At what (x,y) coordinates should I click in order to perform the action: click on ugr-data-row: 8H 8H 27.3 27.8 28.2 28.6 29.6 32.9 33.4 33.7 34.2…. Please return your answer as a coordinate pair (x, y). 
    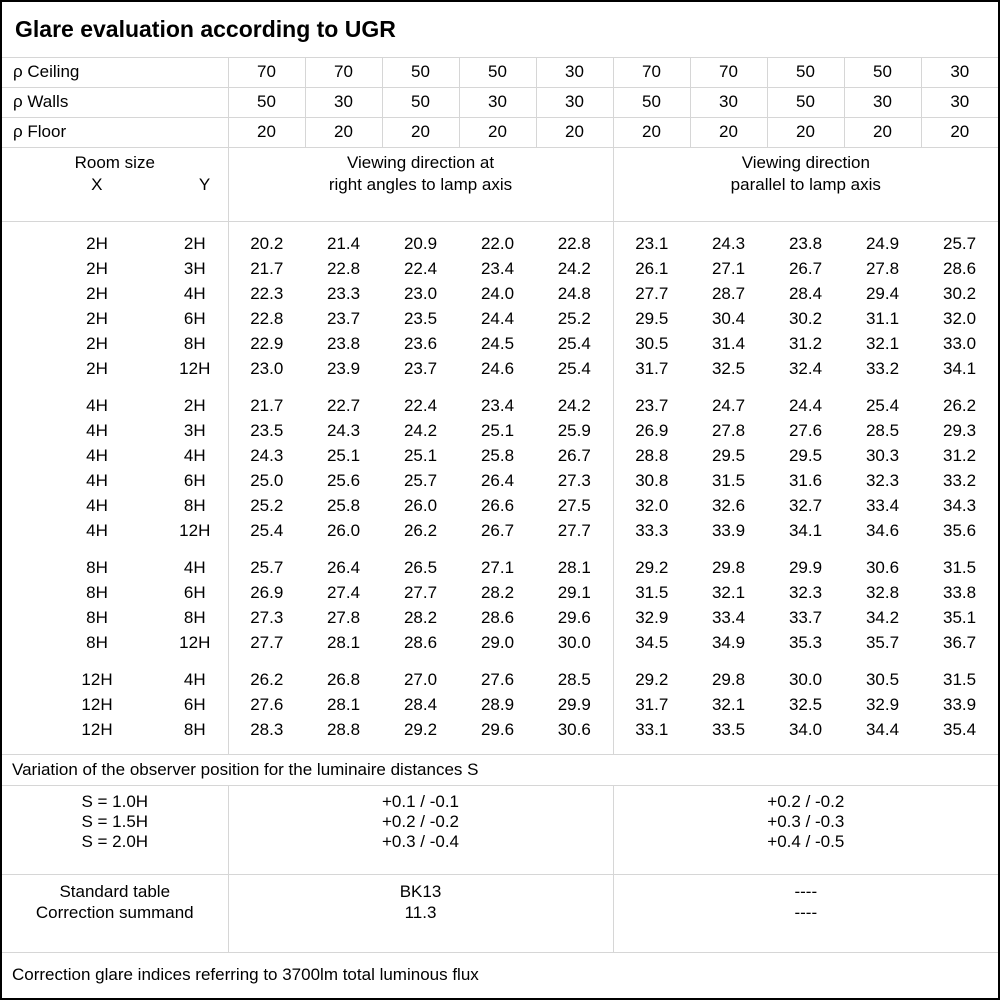
    Looking at the image, I should click on (500, 617).